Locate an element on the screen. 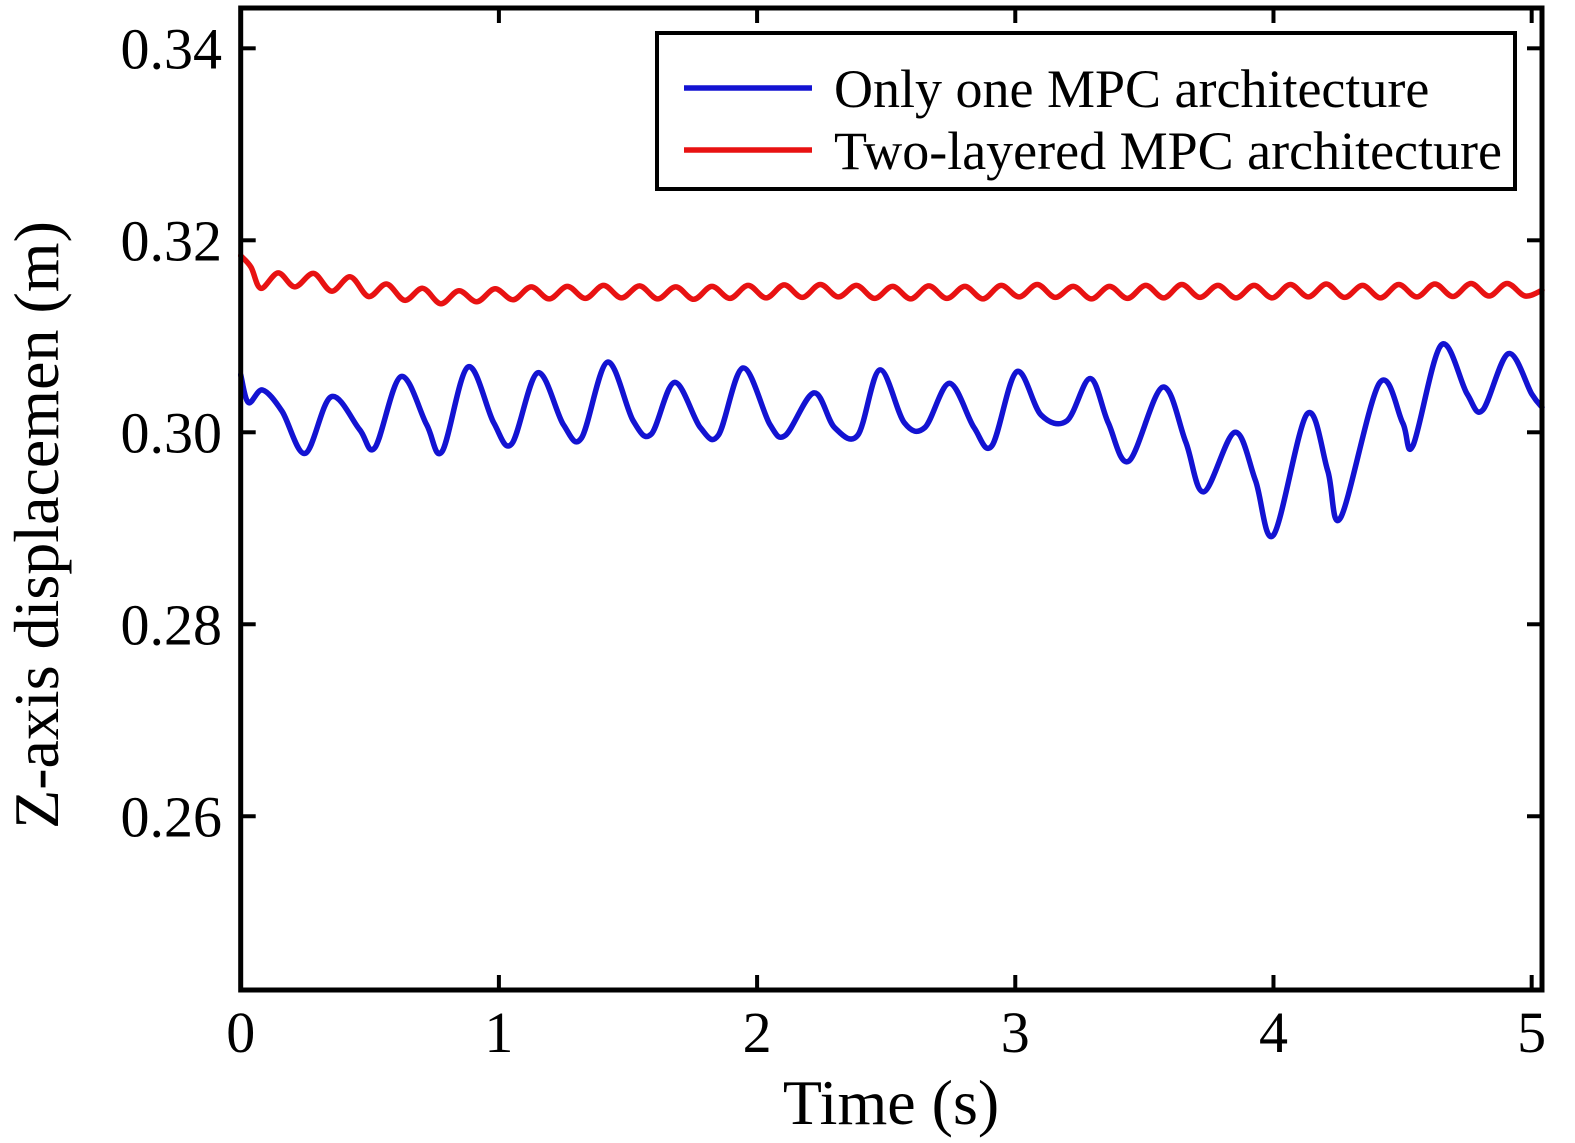  y-tick-label: 0.32 is located at coordinates (172, 240).